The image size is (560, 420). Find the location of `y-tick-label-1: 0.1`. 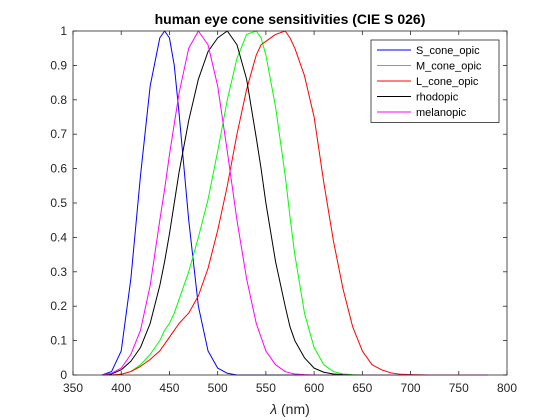

y-tick-label-1: 0.1 is located at coordinates (58, 341).